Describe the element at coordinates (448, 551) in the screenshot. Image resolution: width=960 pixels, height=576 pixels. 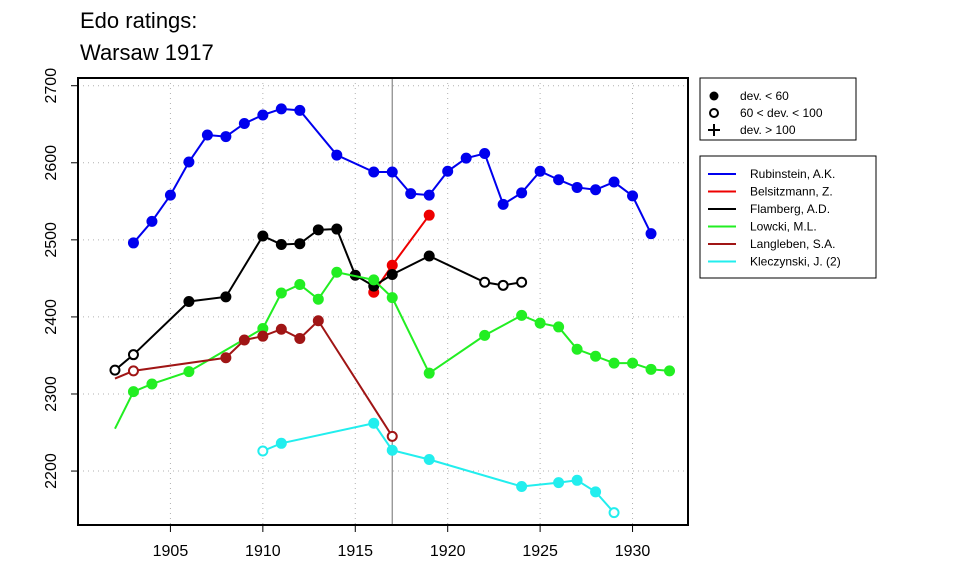
I see `x-tick-label: 1920` at that location.